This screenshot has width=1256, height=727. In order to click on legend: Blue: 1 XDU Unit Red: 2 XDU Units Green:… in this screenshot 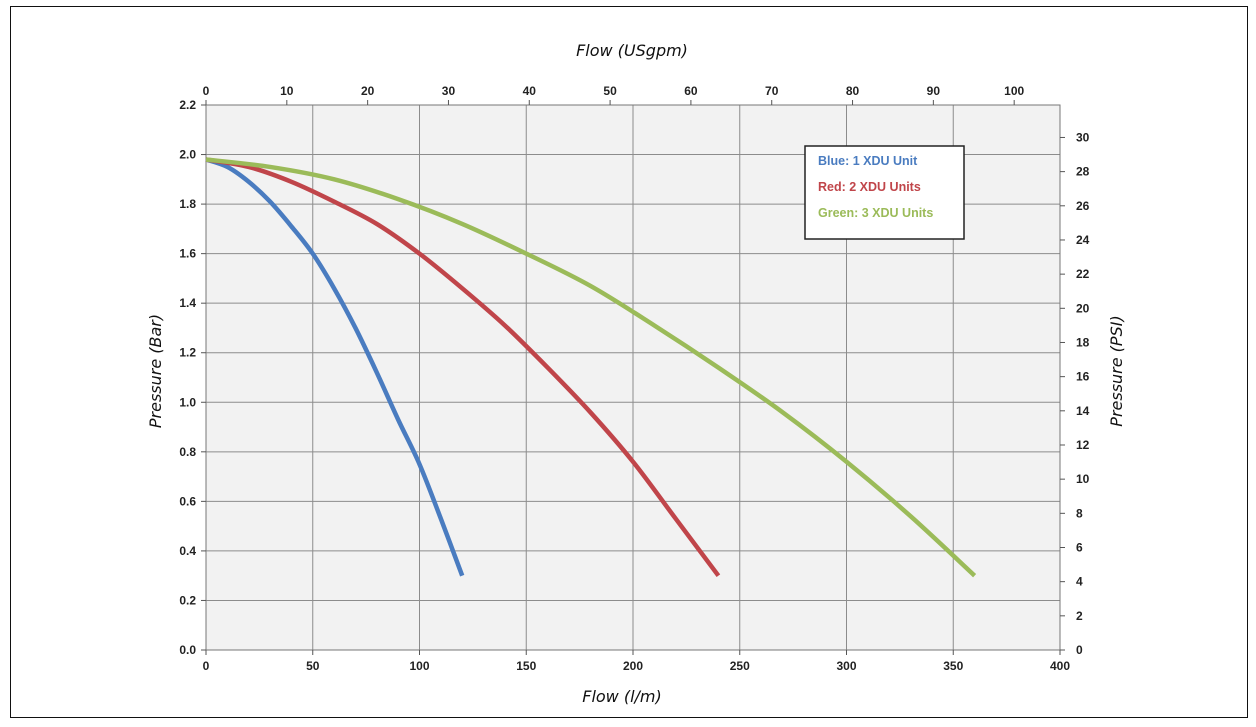, I will do `click(884, 192)`.